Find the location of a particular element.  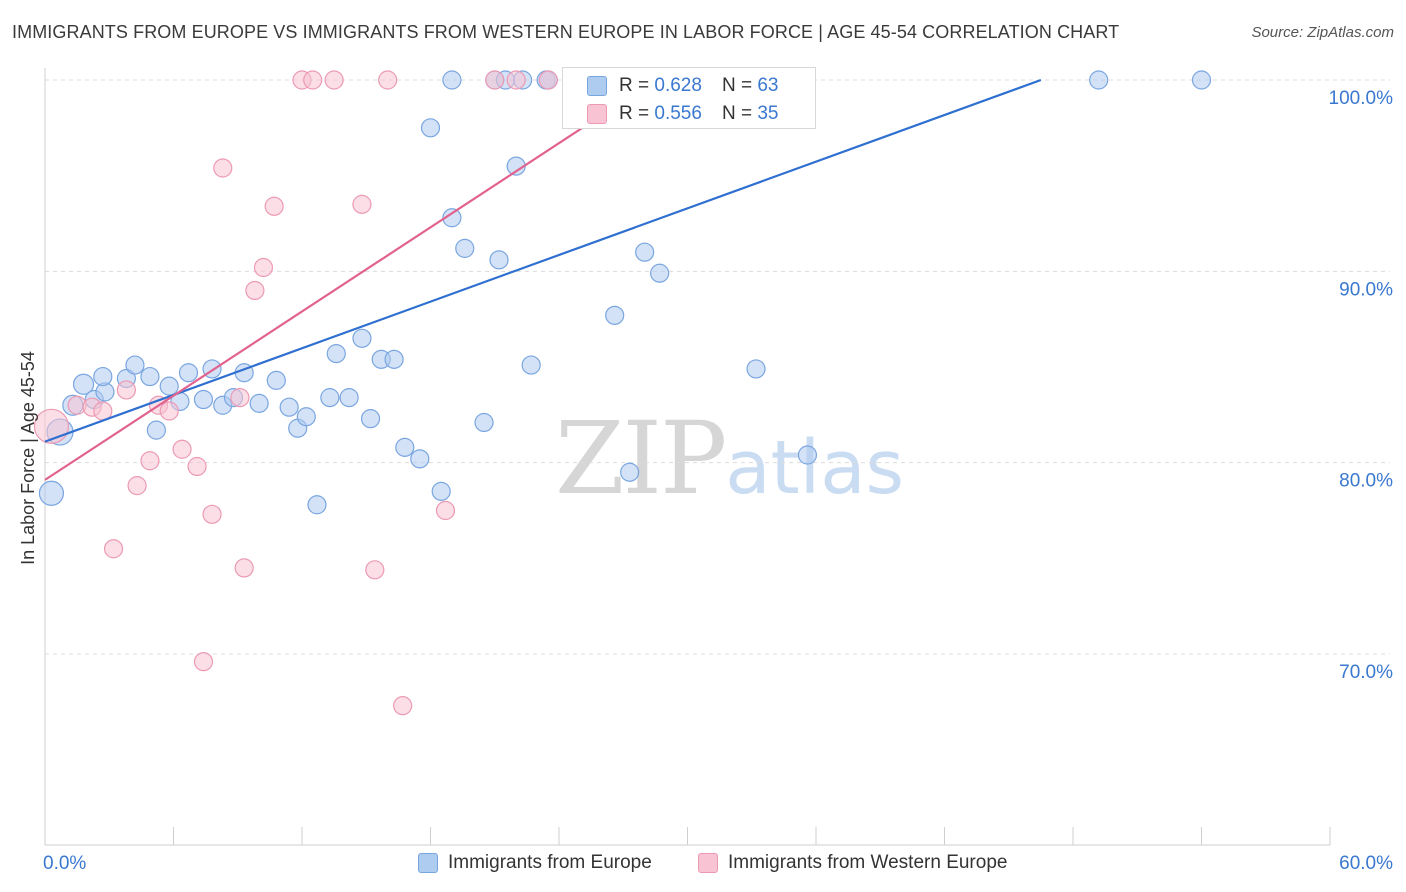

y-tick-label: 80.0% is located at coordinates (1366, 481).